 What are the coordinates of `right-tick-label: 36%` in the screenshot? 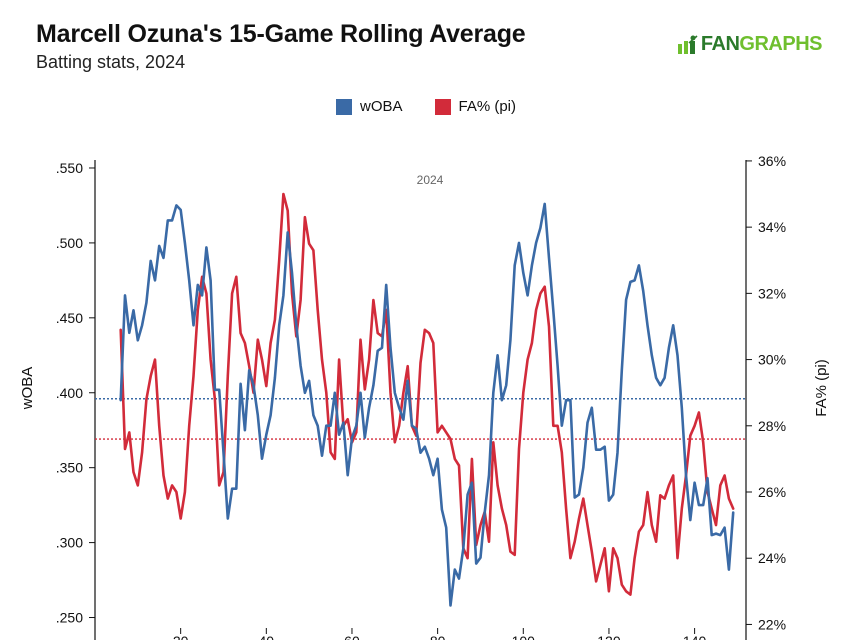 It's located at (772, 161).